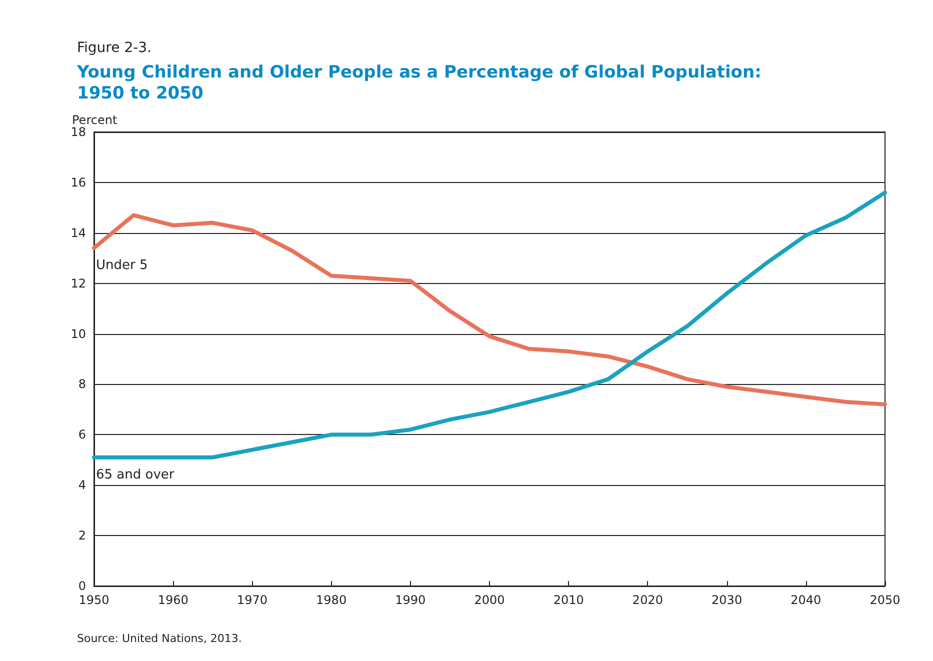  Describe the element at coordinates (647, 600) in the screenshot. I see `x-tick-label: 2020` at that location.